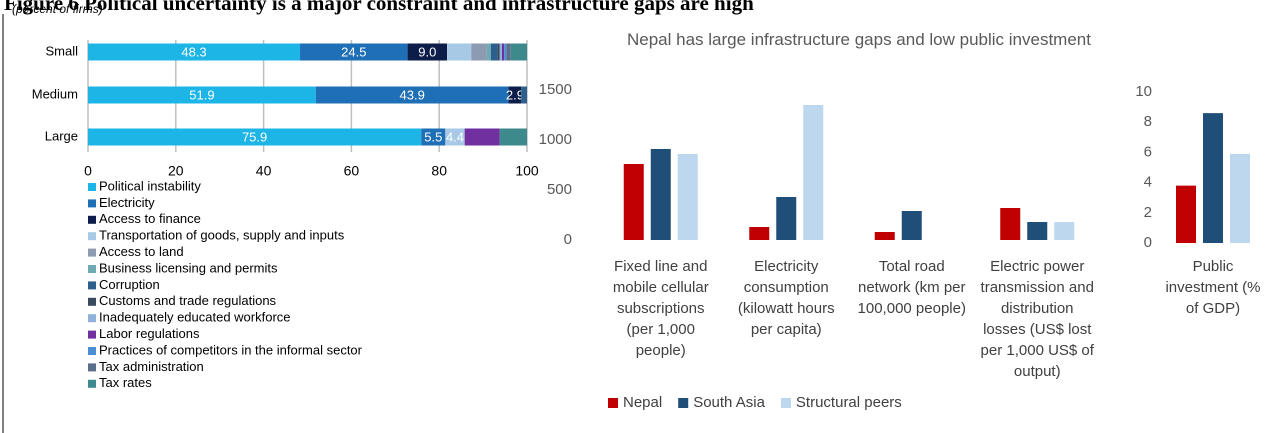  I want to click on legend-label: Labor regulations, so click(149, 333).